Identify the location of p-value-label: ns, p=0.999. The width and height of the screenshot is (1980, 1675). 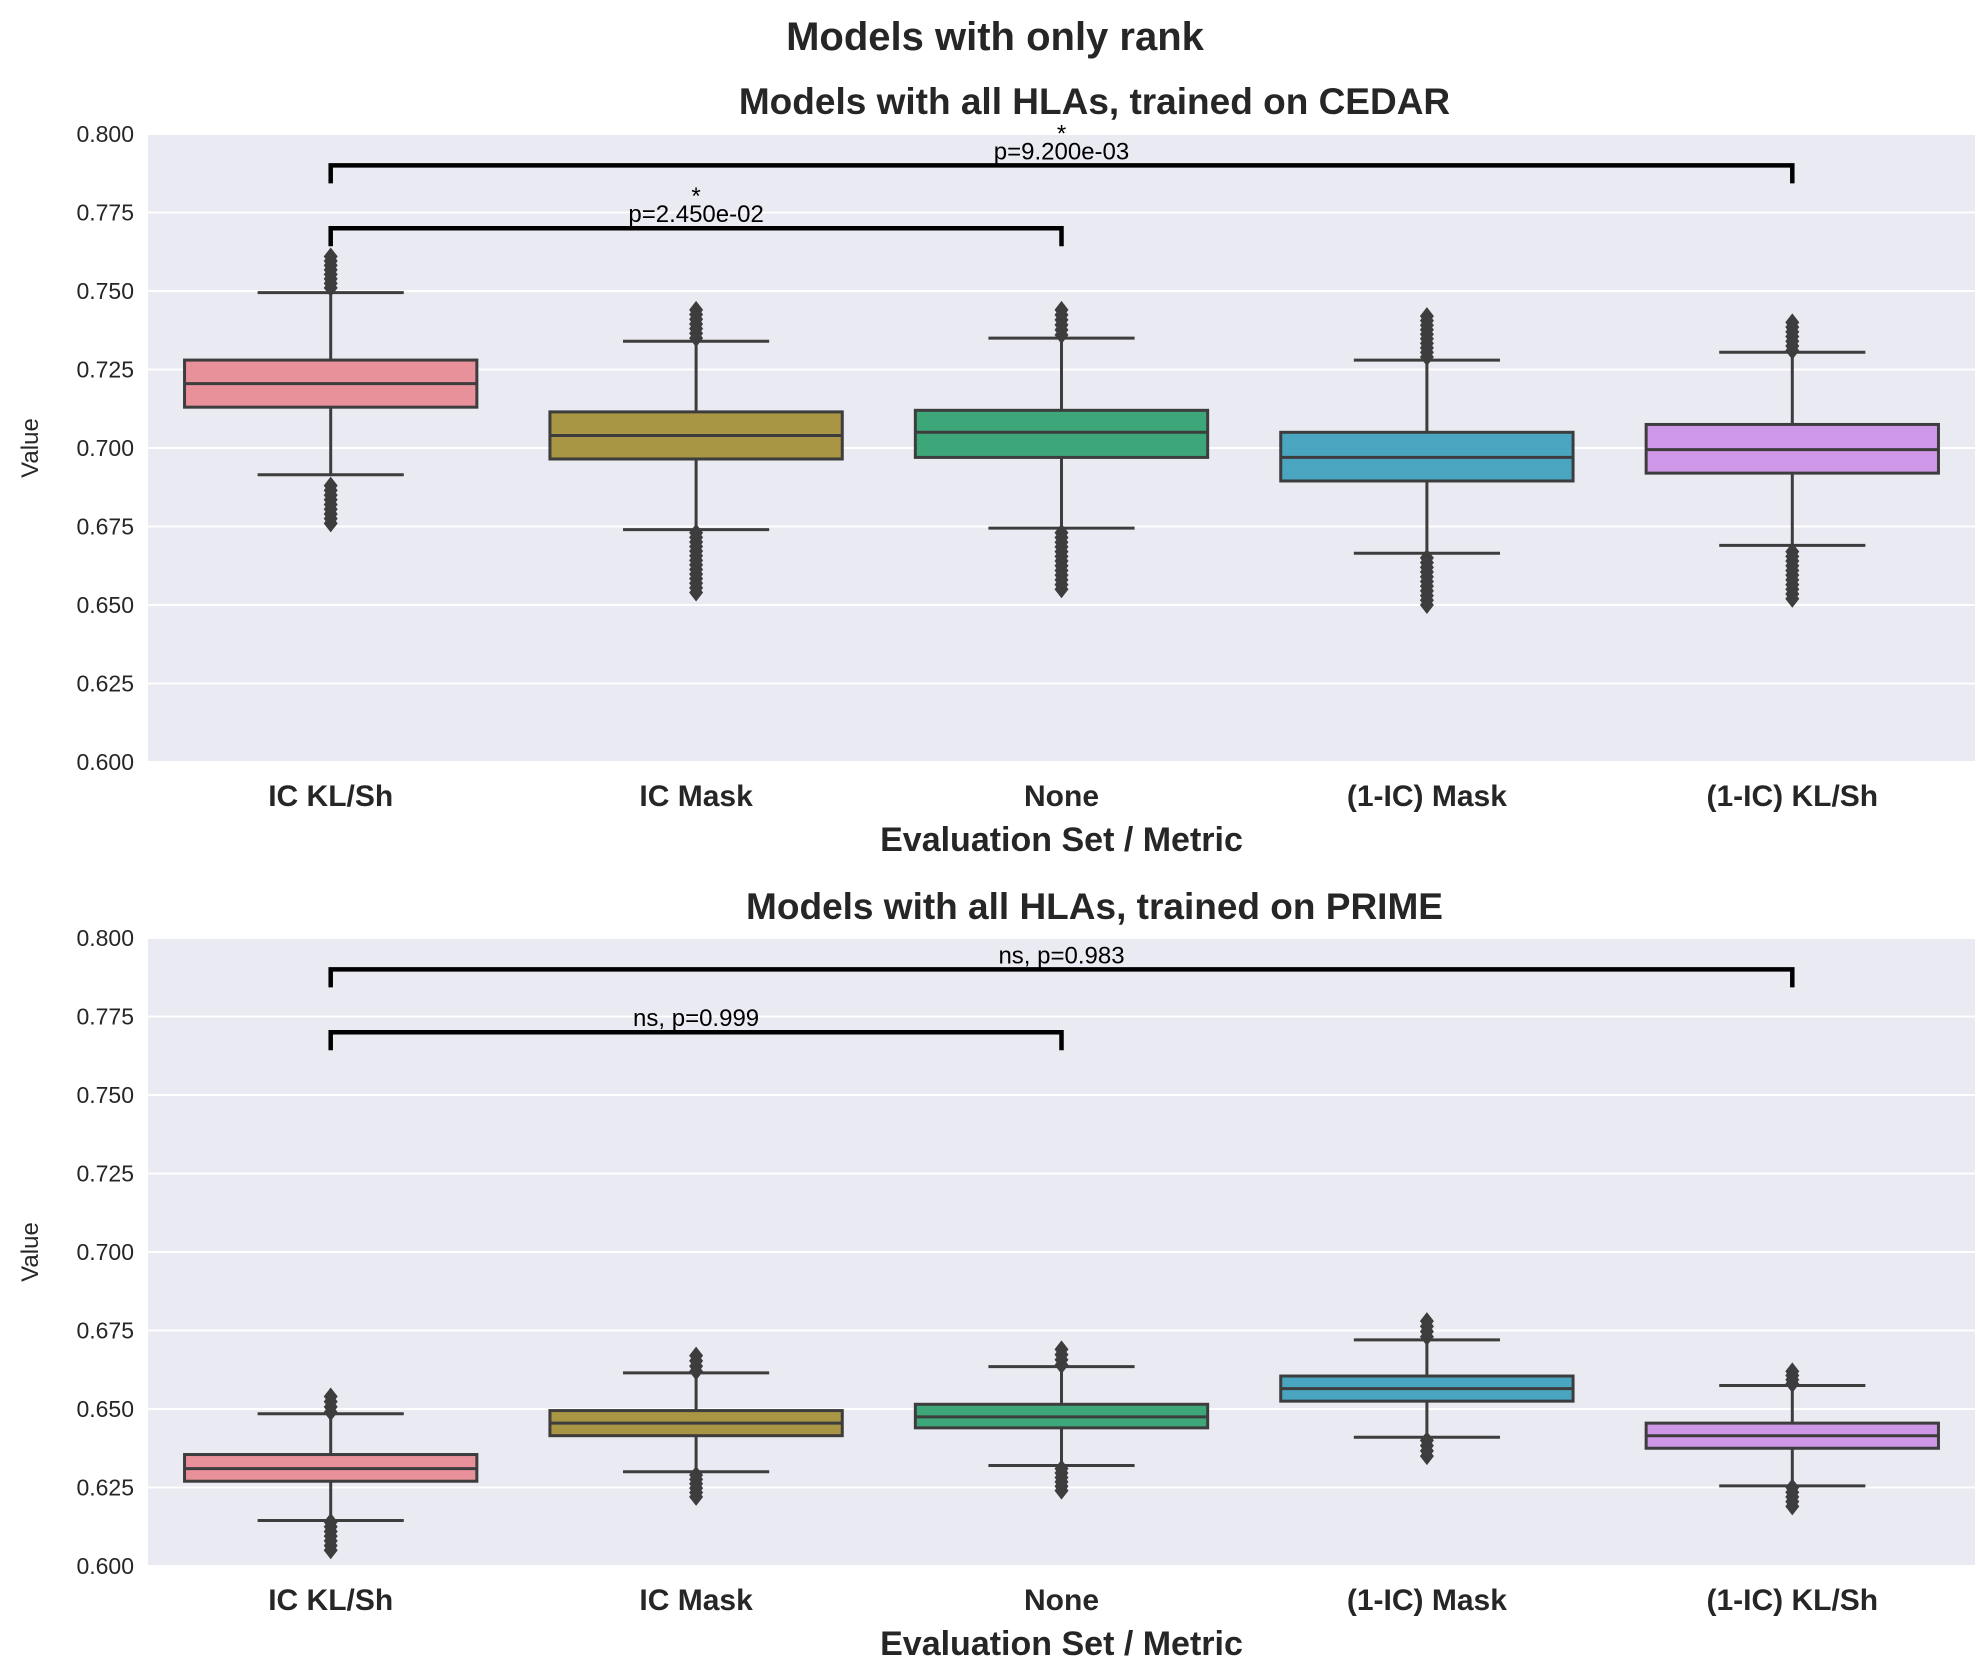
(696, 1018).